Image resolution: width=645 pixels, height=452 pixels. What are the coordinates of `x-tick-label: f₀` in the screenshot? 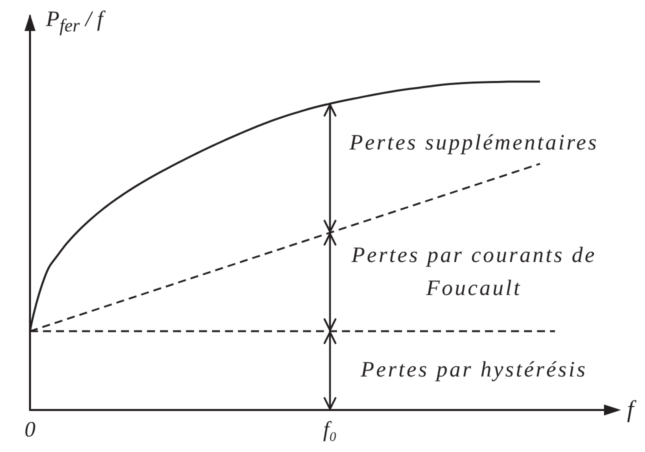 It's located at (330, 429).